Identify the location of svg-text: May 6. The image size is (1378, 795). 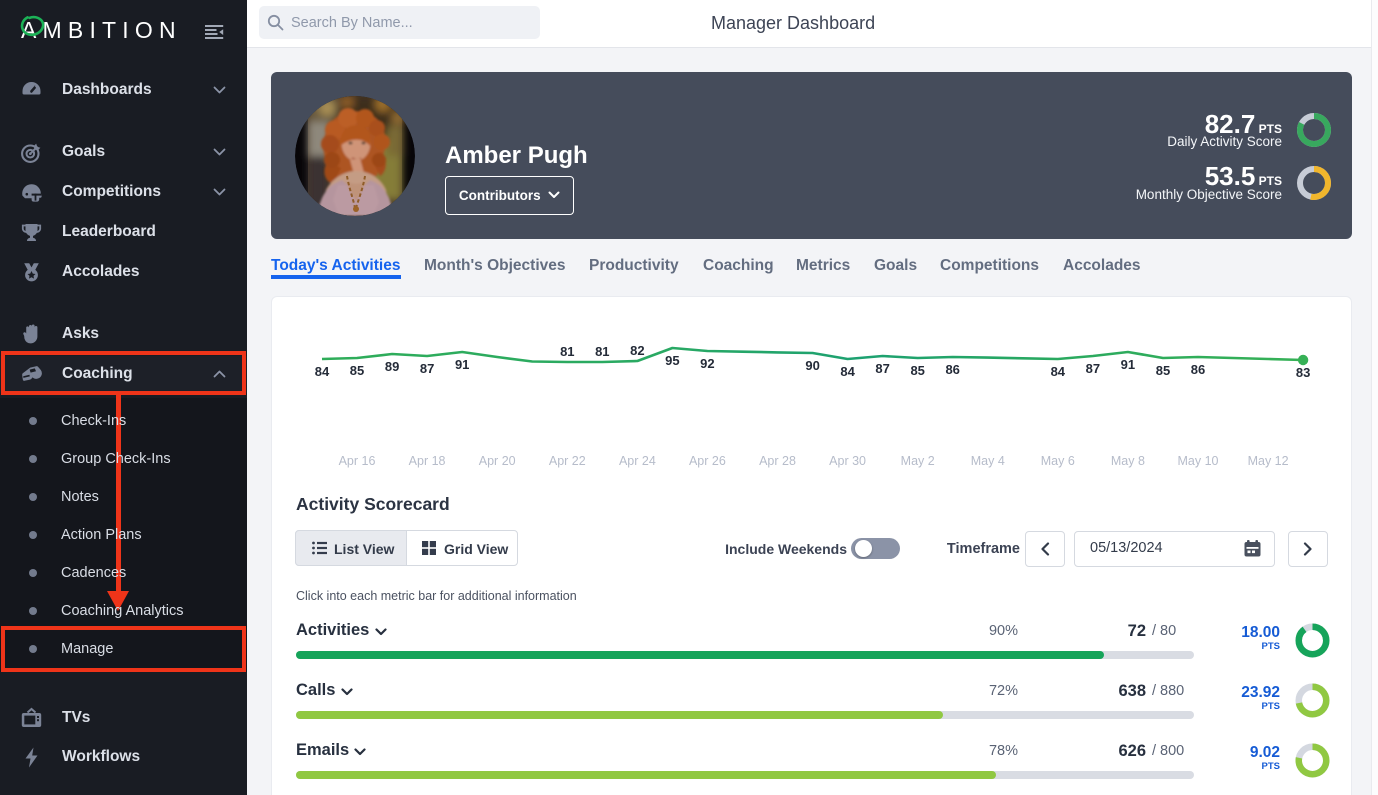
(1058, 461).